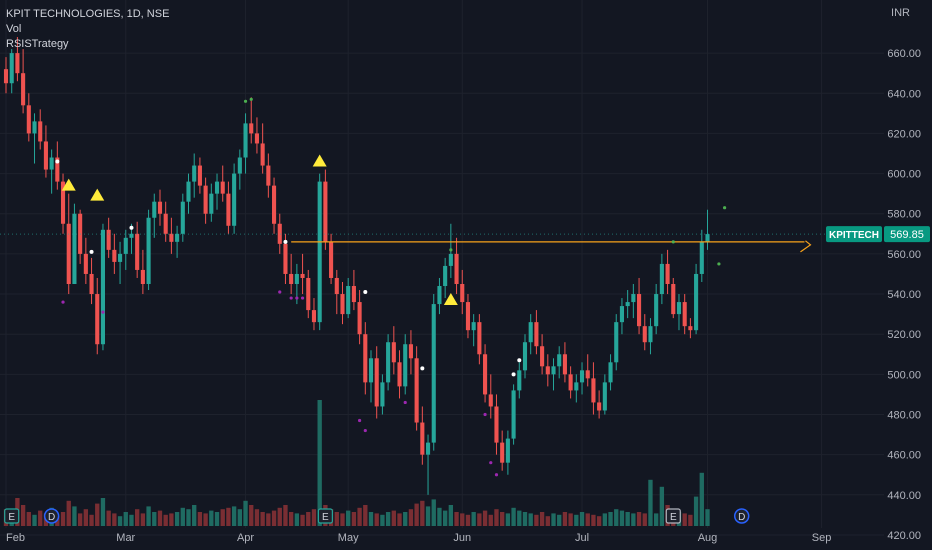 The width and height of the screenshot is (932, 550). What do you see at coordinates (904, 496) in the screenshot?
I see `price-tick-label: 440.00` at bounding box center [904, 496].